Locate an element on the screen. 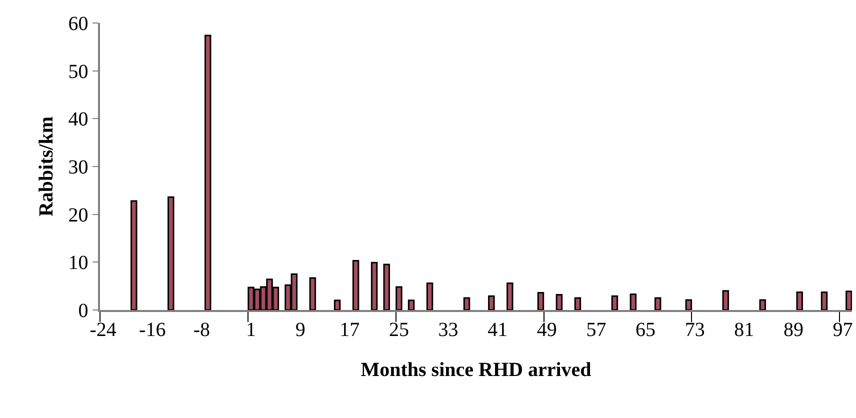 This screenshot has width=856, height=418. x-tick-label: 25 is located at coordinates (398, 329).